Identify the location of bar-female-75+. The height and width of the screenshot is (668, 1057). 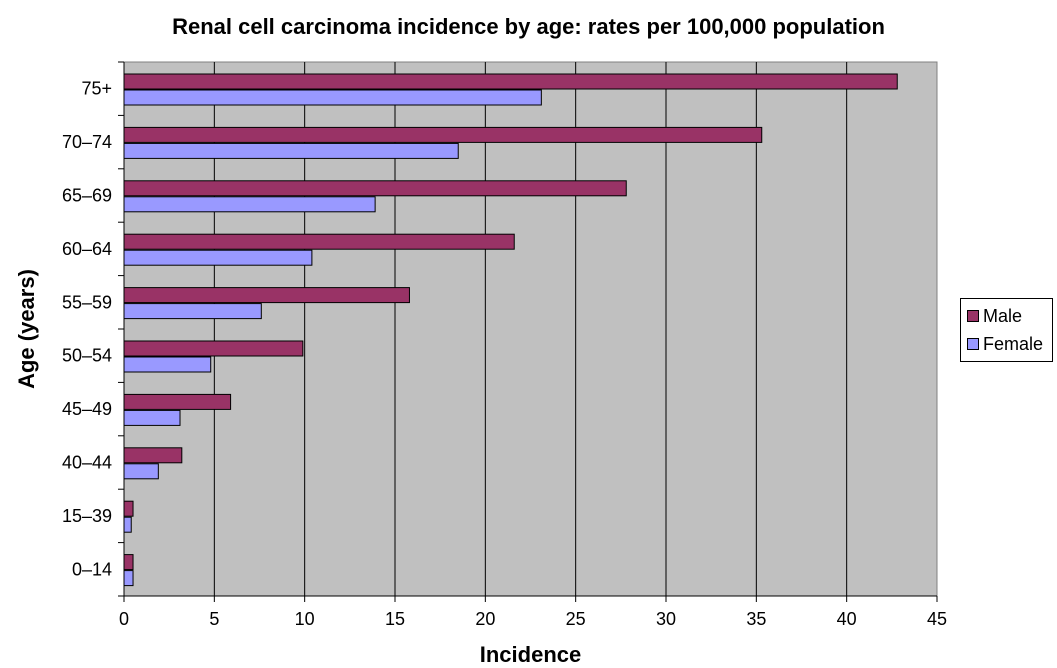
(332, 97).